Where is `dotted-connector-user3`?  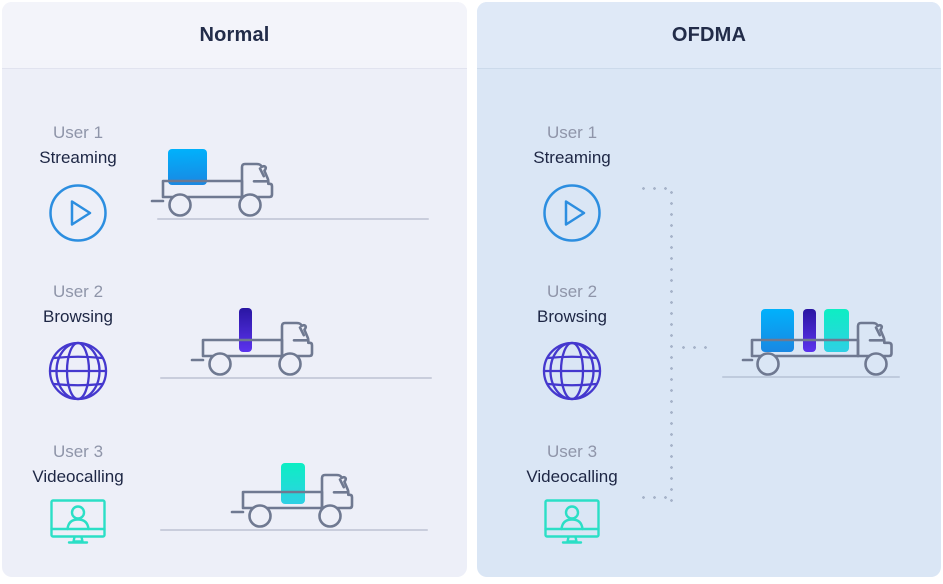
dotted-connector-user3 is located at coordinates (656, 497).